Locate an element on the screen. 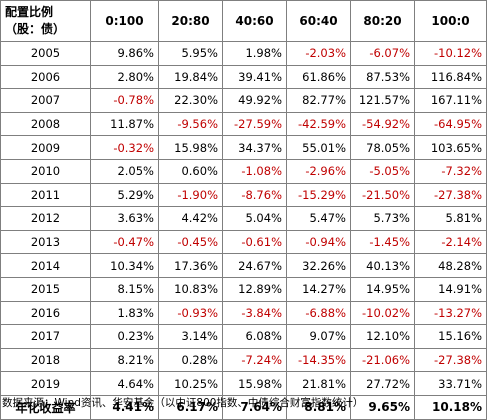  return-cell: -6.88% is located at coordinates (318, 313).